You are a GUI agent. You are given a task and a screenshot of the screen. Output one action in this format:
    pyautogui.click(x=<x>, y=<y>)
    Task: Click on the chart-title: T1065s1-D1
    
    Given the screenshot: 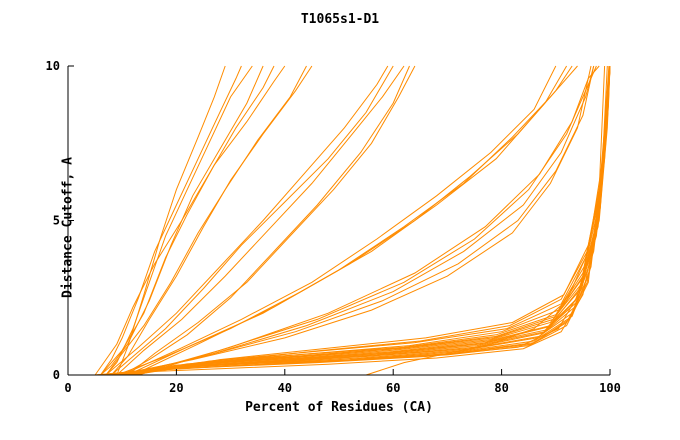 What is the action you would take?
    pyautogui.click(x=340, y=19)
    